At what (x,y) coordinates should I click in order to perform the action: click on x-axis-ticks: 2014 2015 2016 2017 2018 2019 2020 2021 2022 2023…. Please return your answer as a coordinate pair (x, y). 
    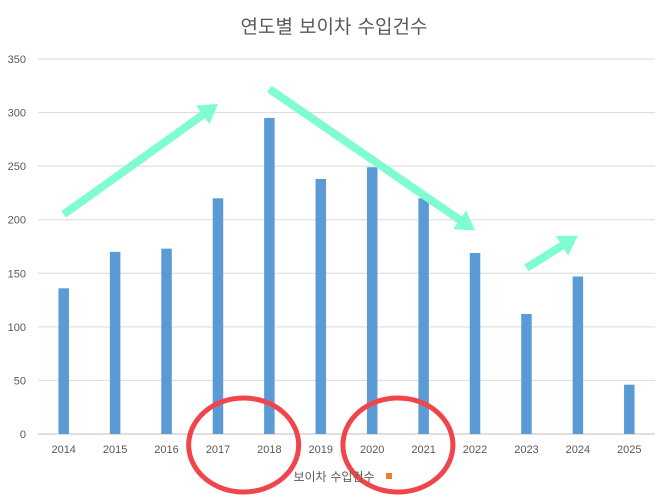
    Looking at the image, I should click on (346, 450).